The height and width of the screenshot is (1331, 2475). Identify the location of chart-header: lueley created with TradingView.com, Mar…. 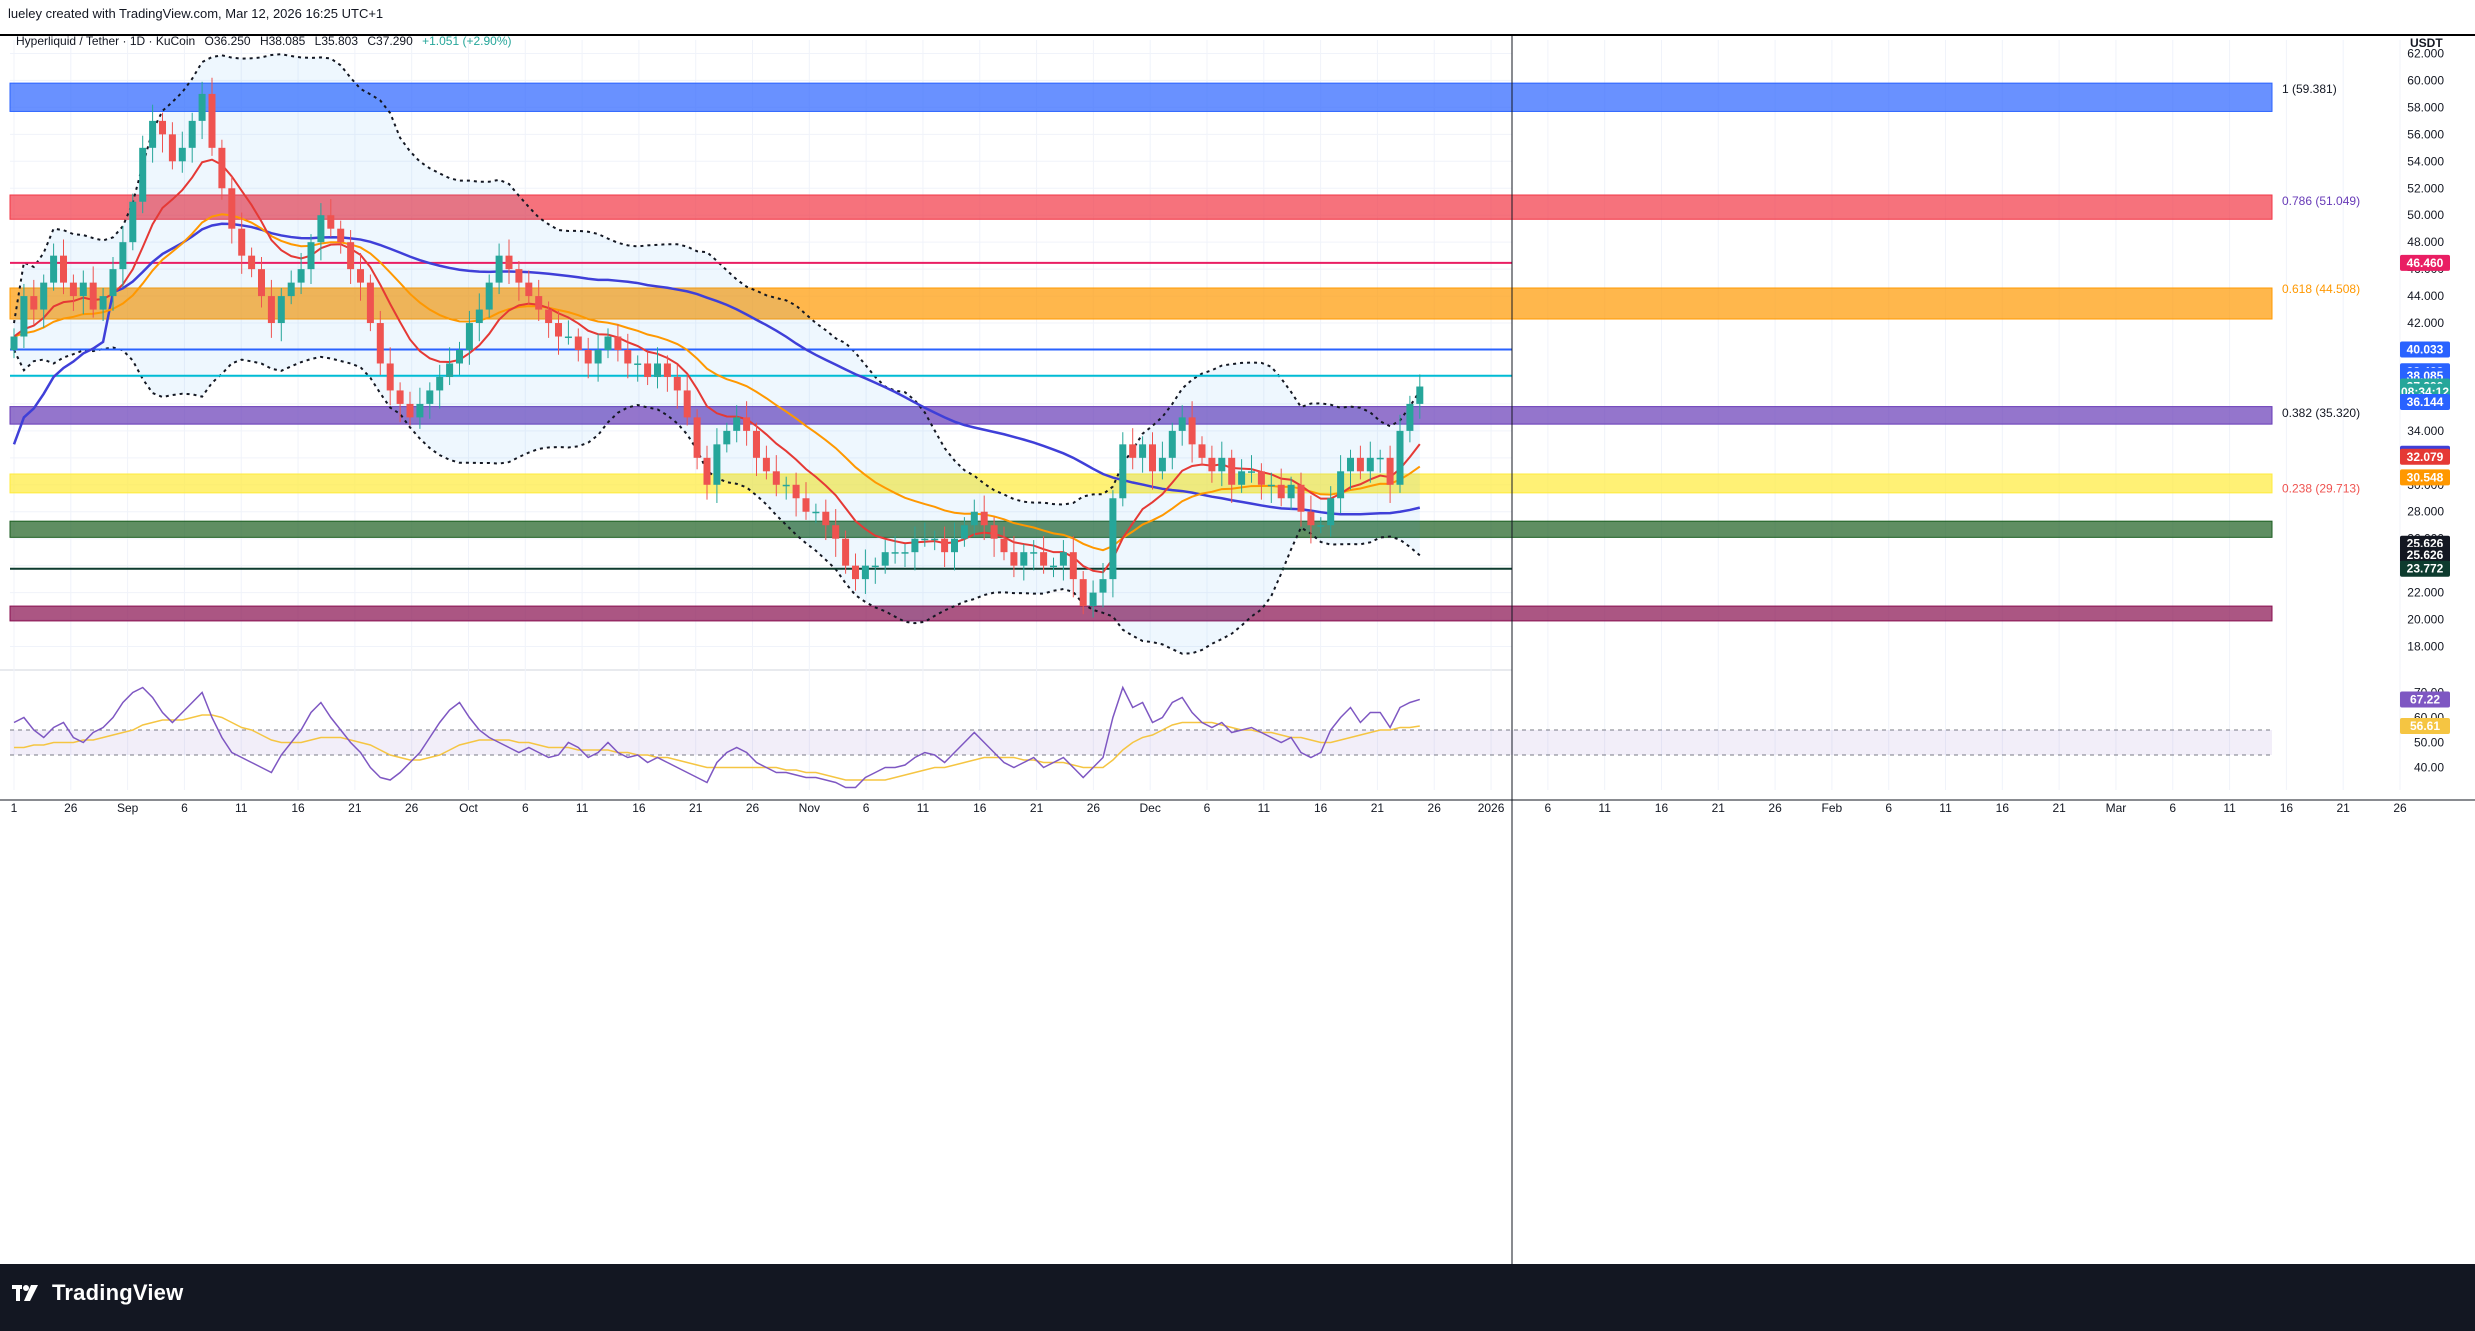
(1237, 18).